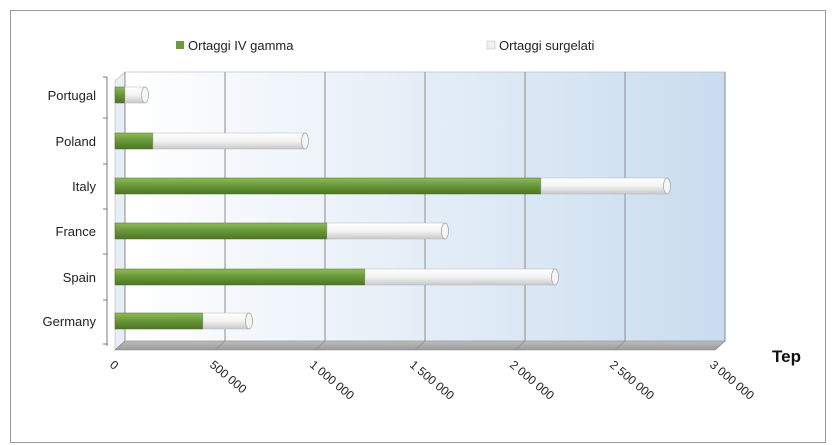 This screenshot has height=445, width=836. Describe the element at coordinates (120, 211) in the screenshot. I see `plot-side-wall` at that location.